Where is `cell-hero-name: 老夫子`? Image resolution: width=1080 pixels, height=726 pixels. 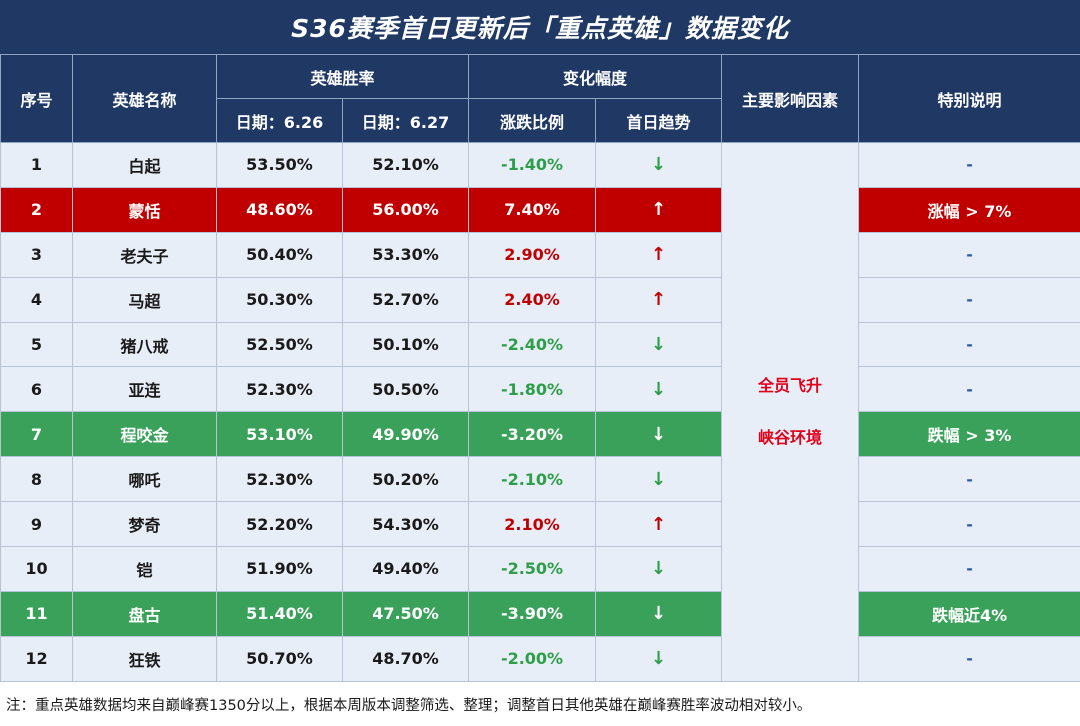 cell-hero-name: 老夫子 is located at coordinates (144, 254).